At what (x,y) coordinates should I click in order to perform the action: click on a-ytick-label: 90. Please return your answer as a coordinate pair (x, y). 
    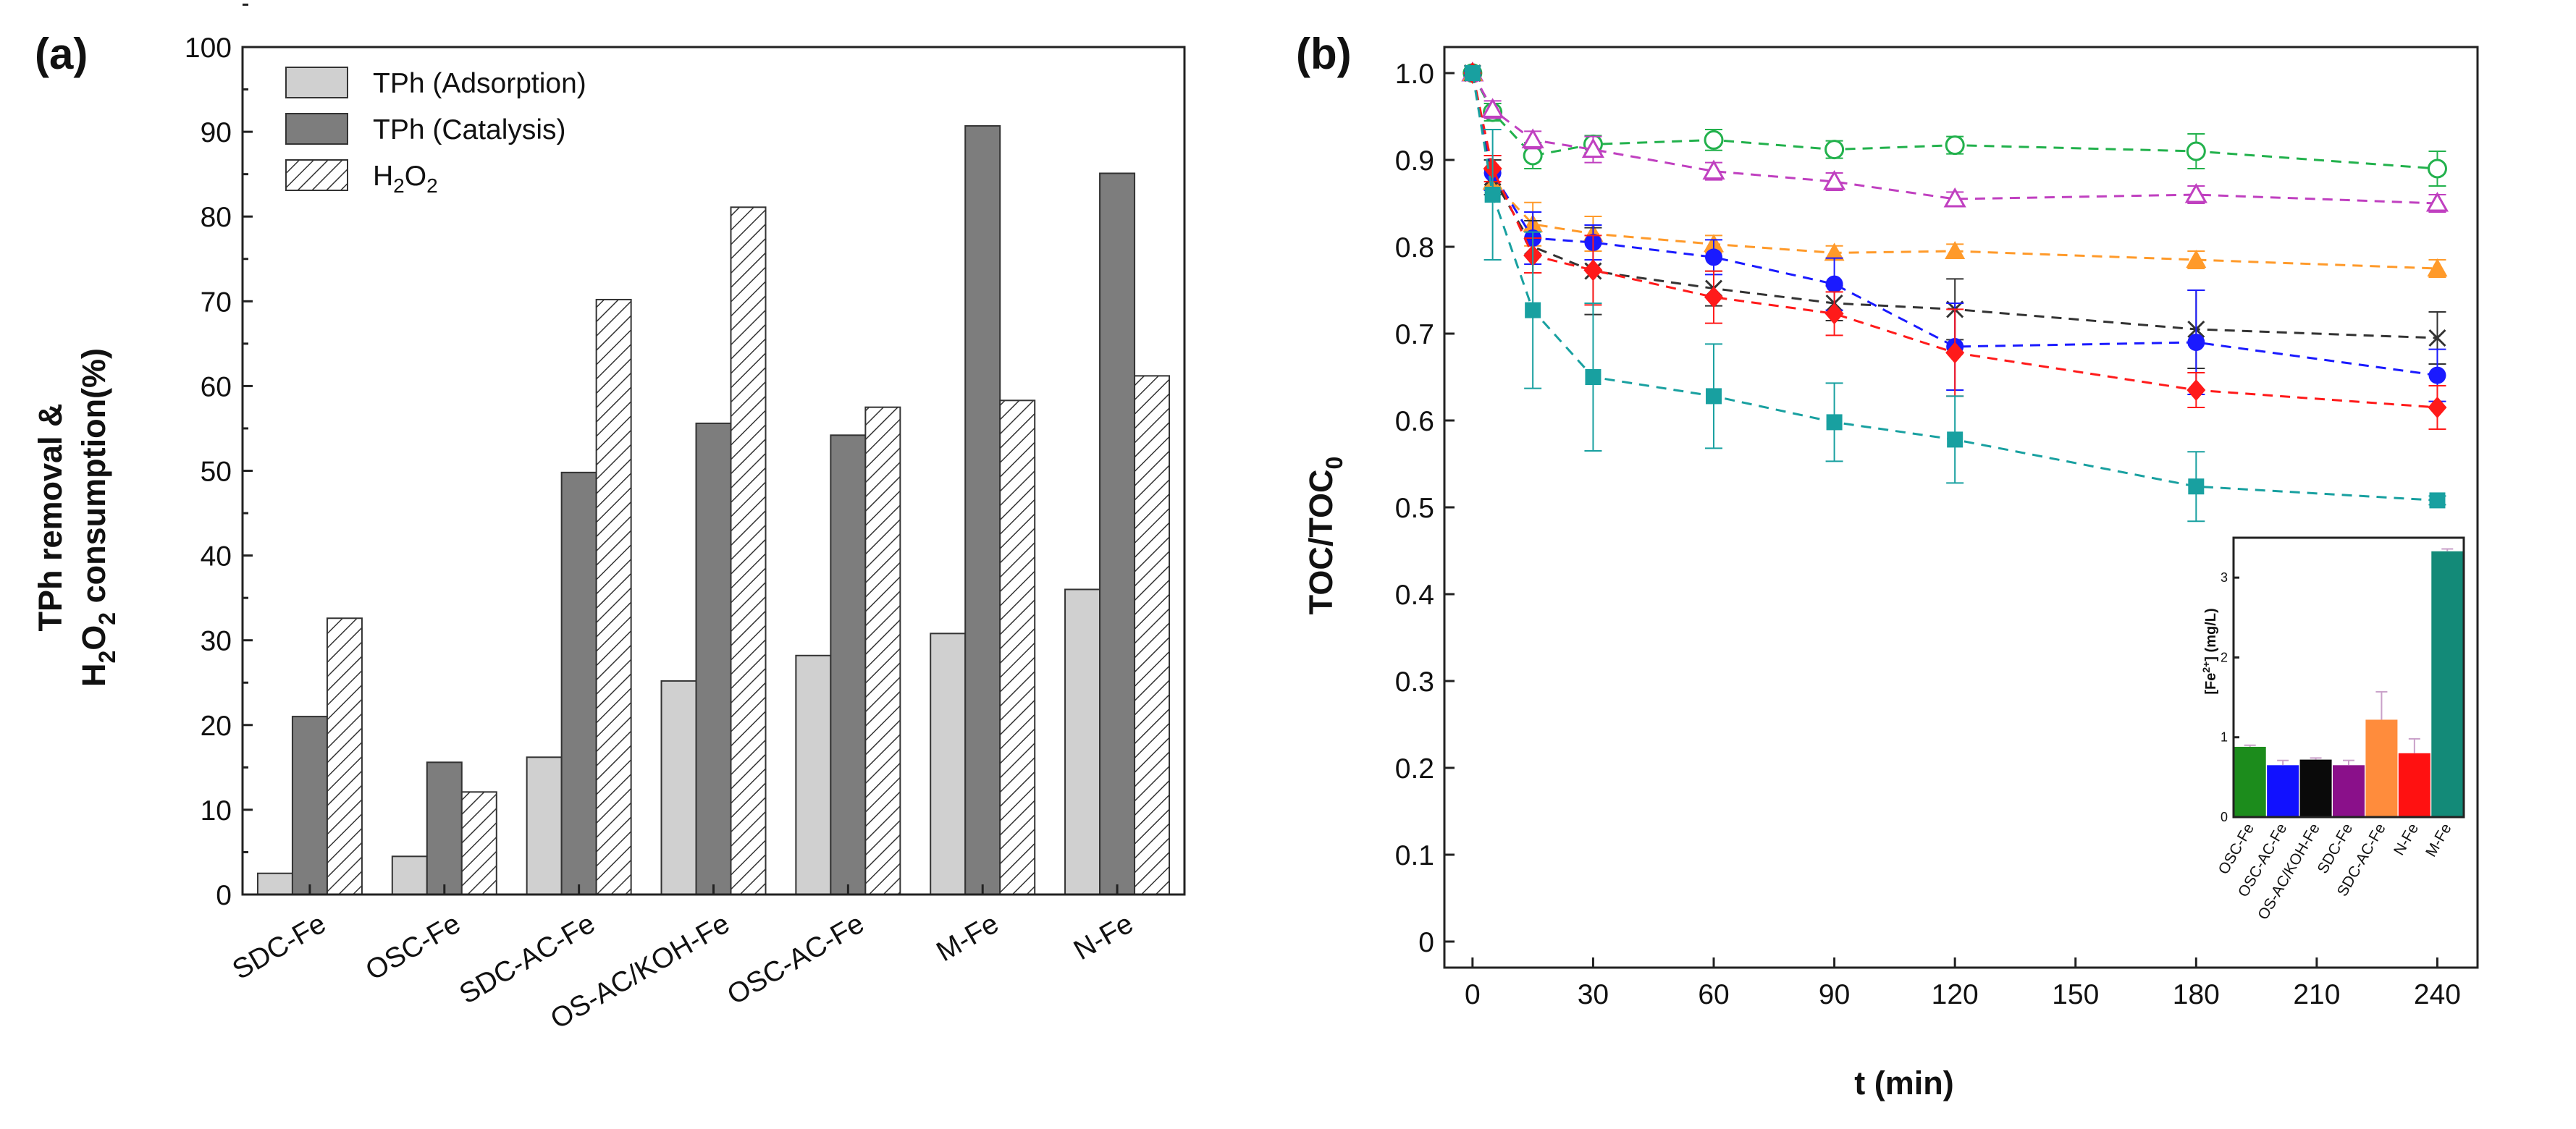
    Looking at the image, I should click on (216, 132).